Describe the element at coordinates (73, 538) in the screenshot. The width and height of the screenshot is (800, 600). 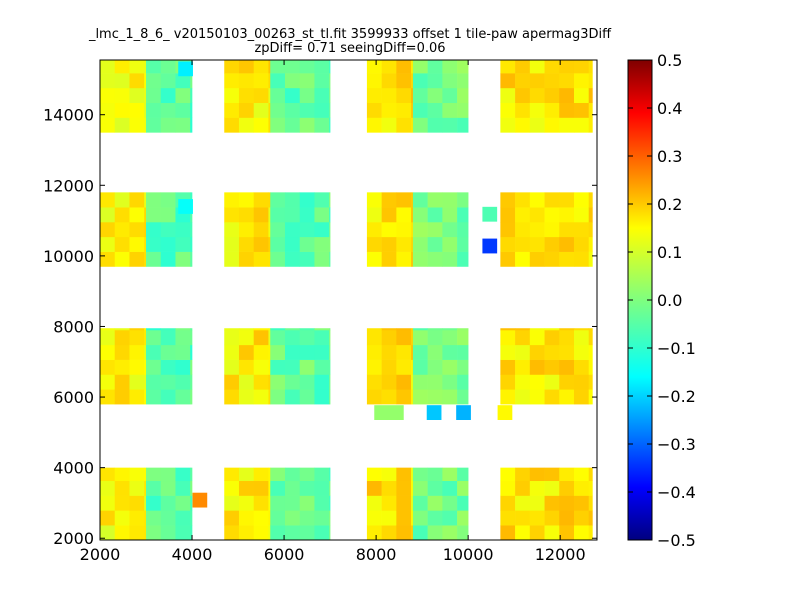
I see `y-tick-label: 2000` at that location.